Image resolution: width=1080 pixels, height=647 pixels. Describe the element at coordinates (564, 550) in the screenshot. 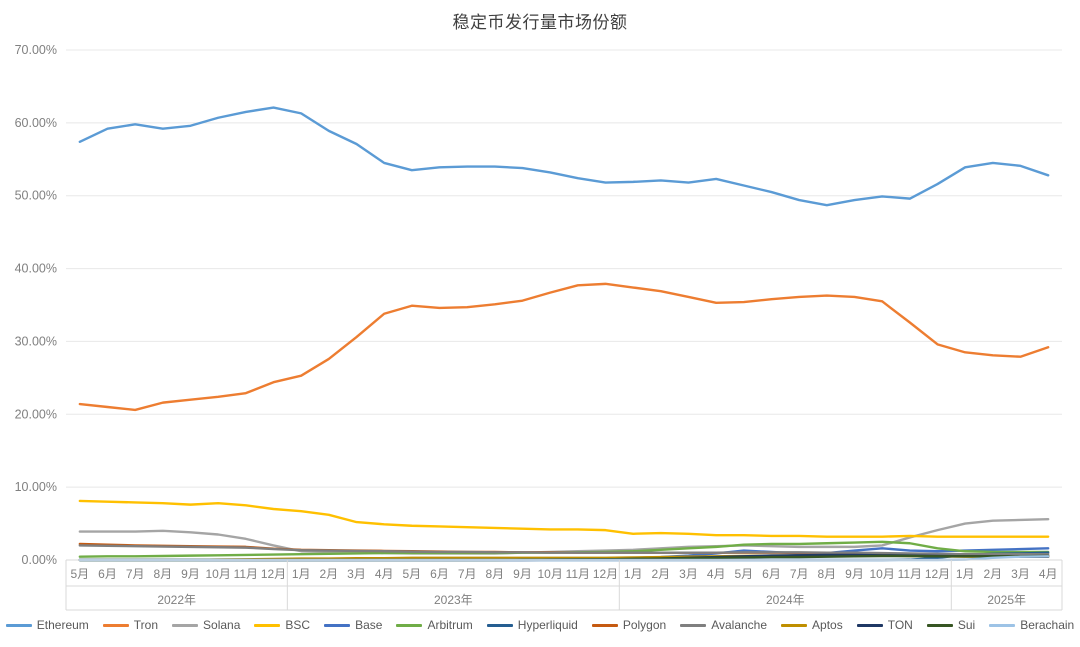

I see `series-line-avalanche` at that location.